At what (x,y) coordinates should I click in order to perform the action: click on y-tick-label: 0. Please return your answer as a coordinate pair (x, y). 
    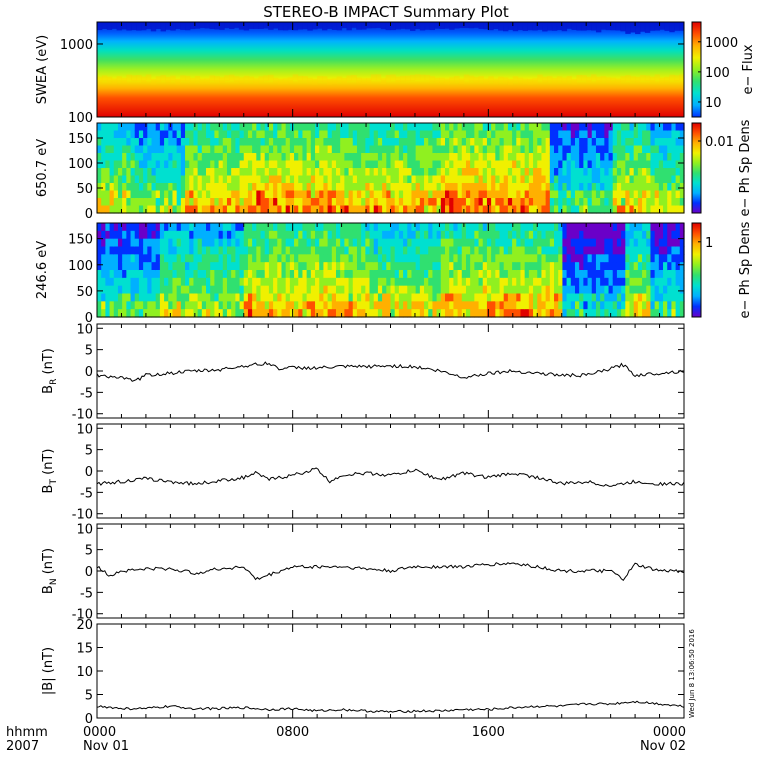
    Looking at the image, I should click on (89, 372).